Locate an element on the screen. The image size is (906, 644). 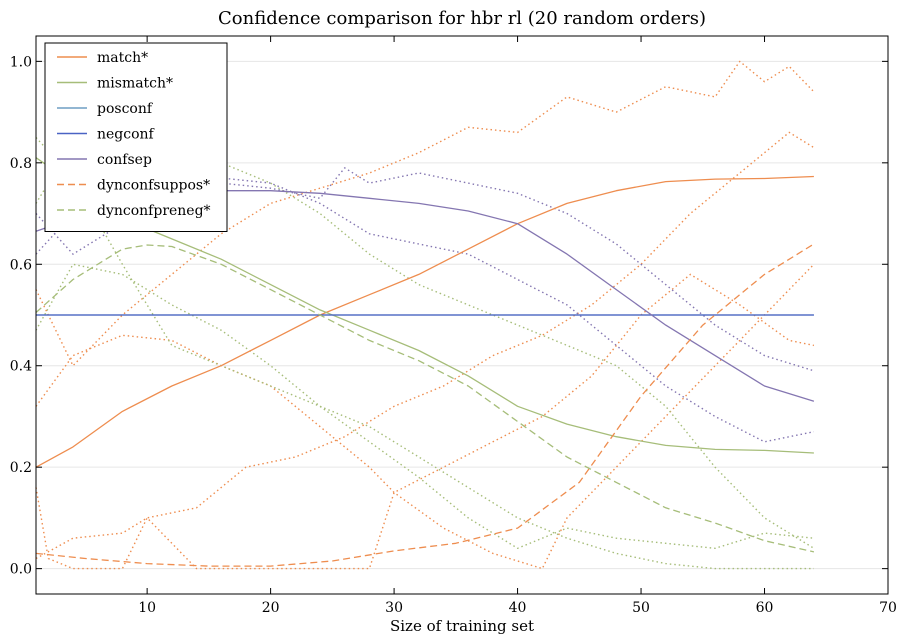
y-tick-label: 0.6 is located at coordinates (21, 265).